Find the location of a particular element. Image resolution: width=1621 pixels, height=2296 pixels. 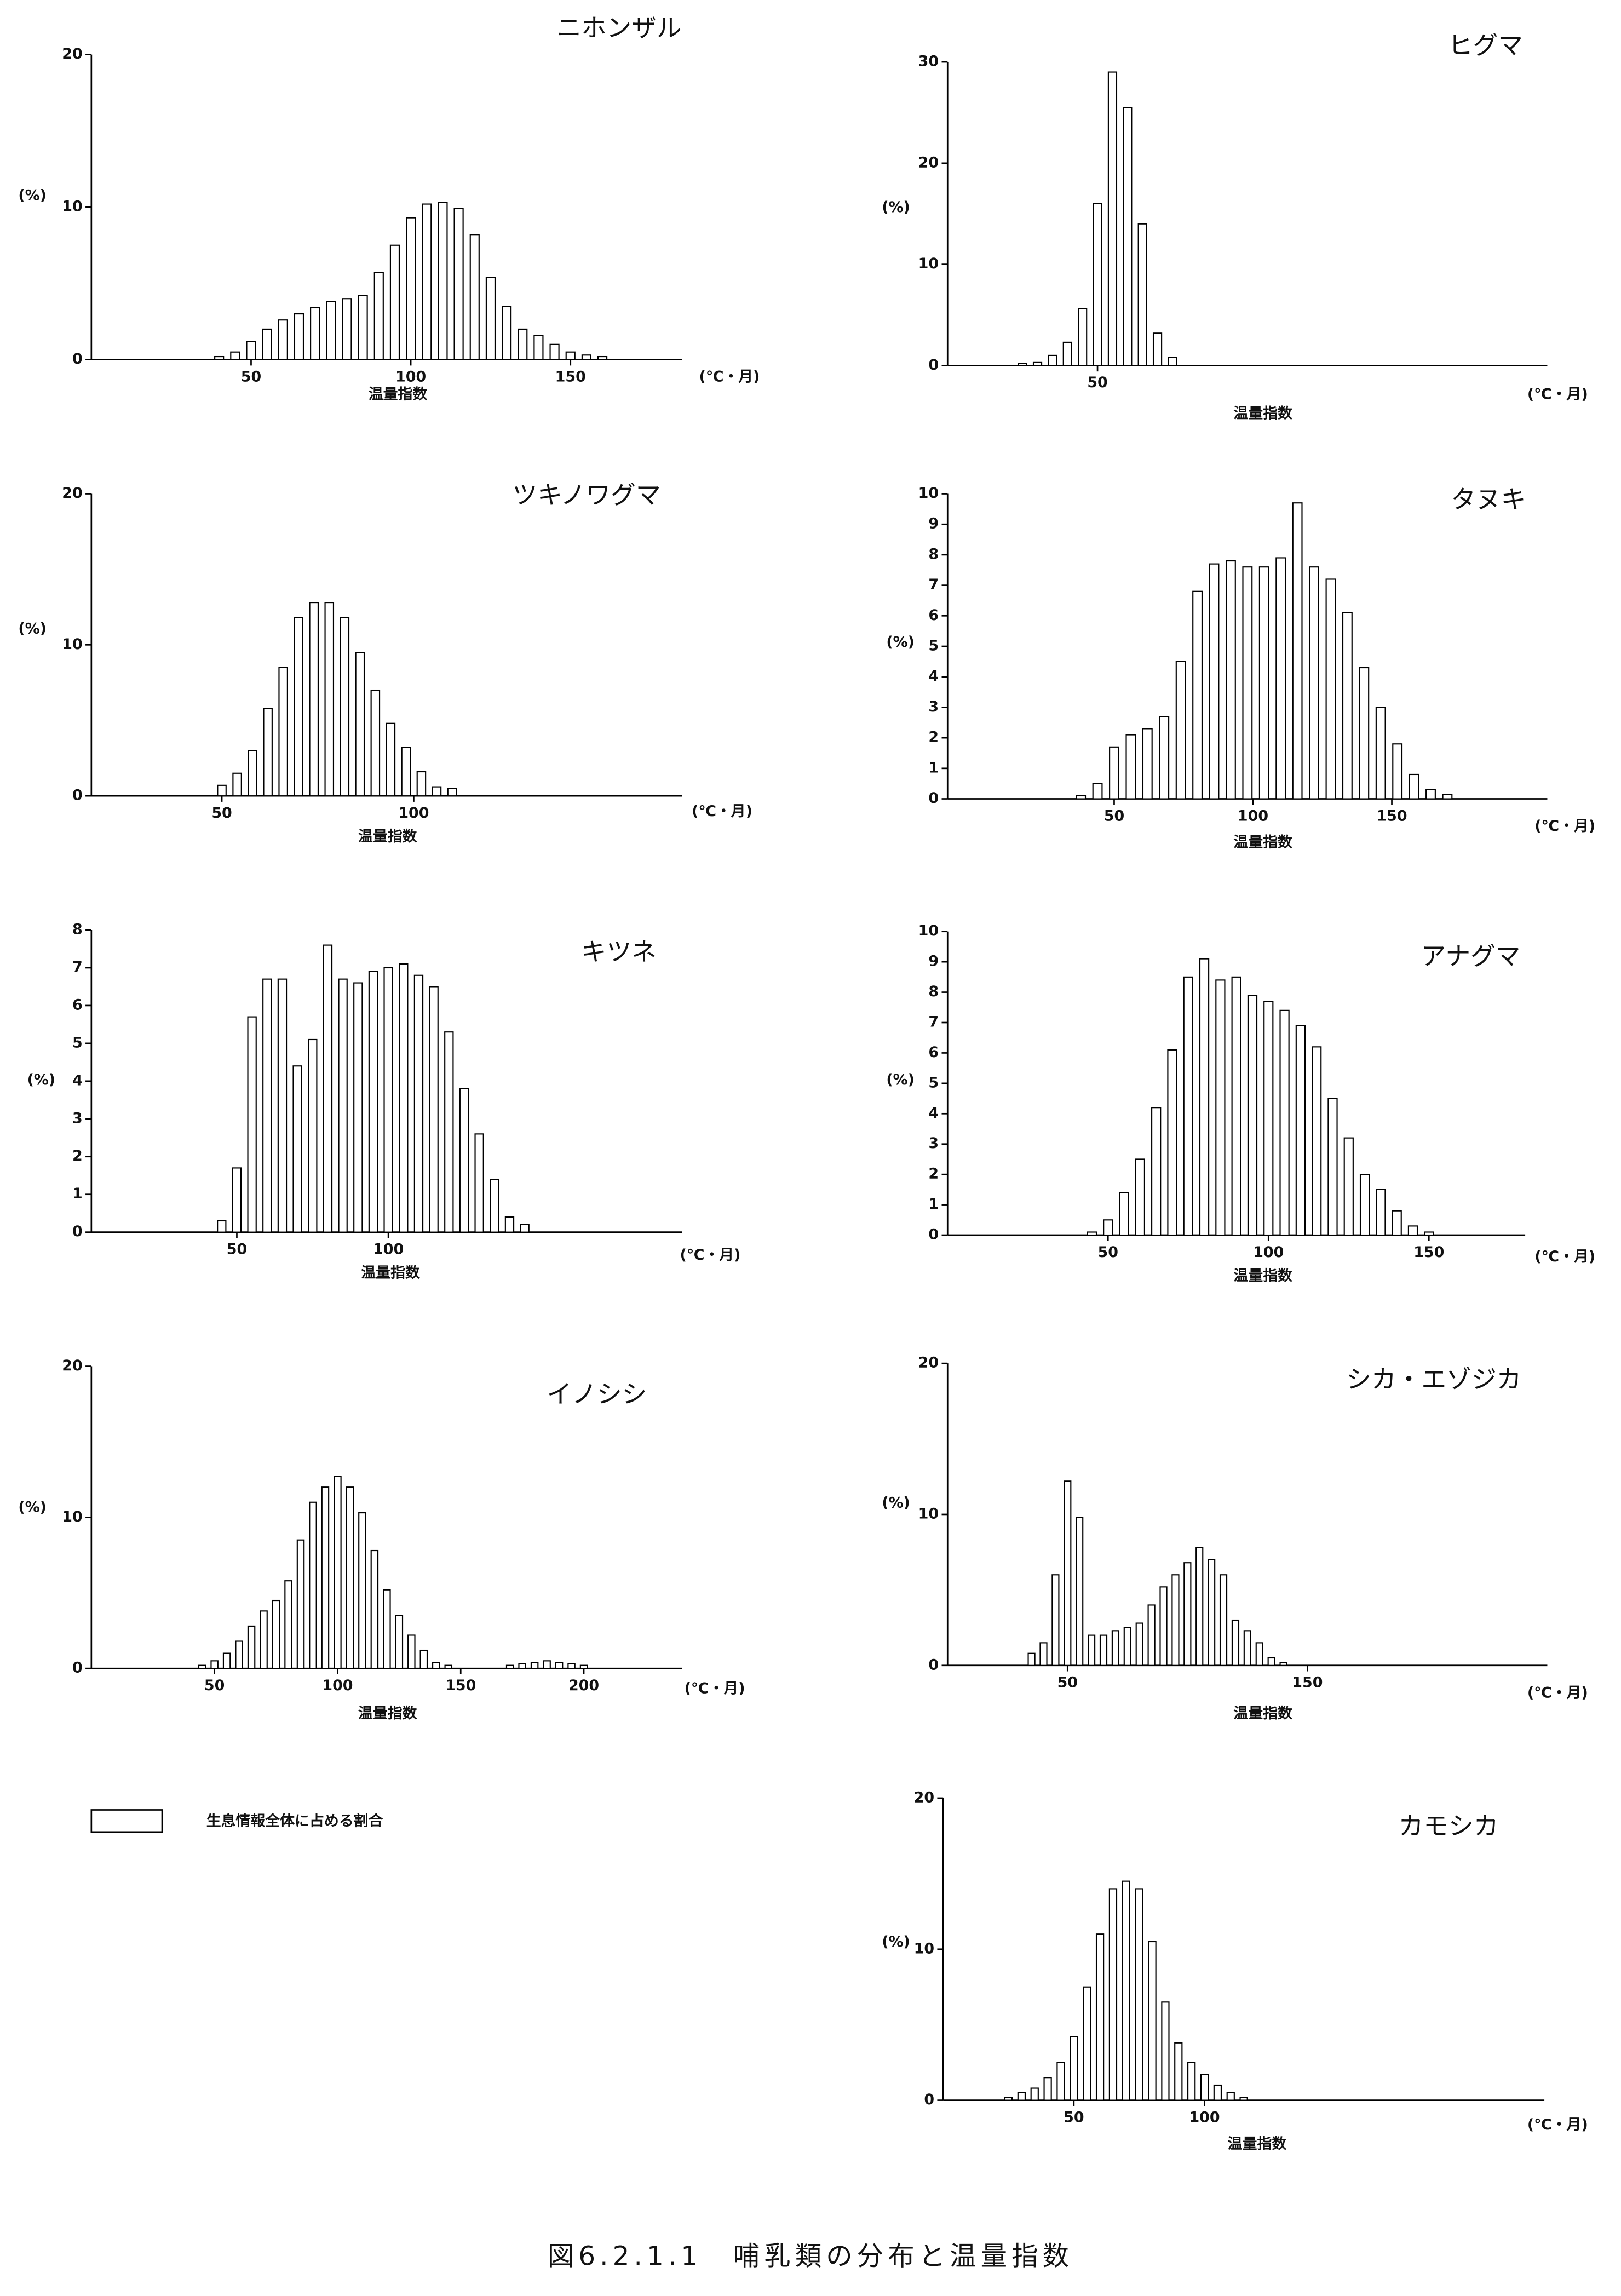

x-tick-label: 100 is located at coordinates (411, 377).